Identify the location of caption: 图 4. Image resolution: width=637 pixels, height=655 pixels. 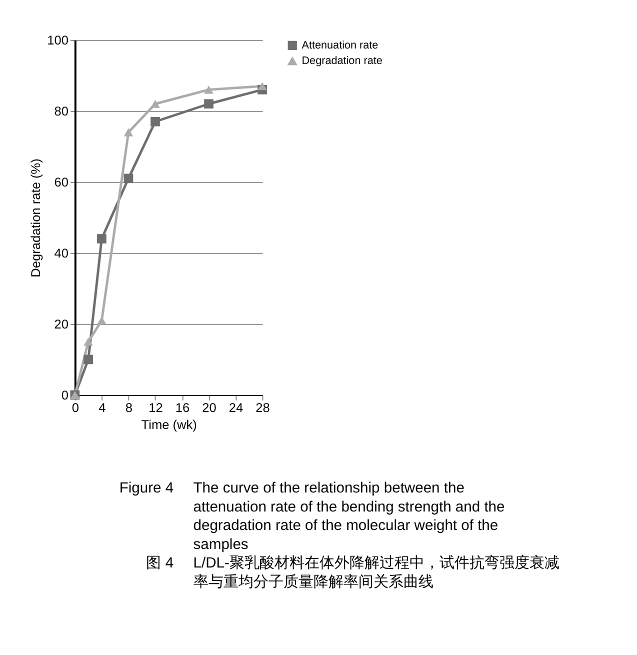
(160, 564).